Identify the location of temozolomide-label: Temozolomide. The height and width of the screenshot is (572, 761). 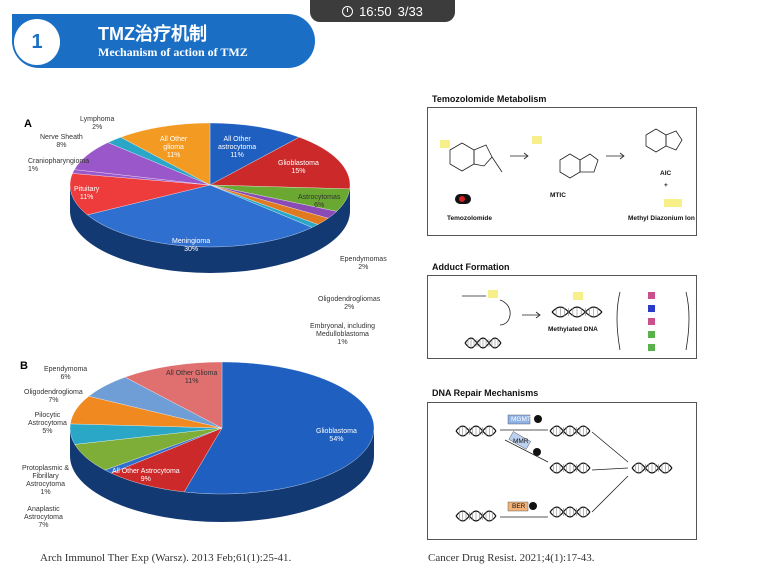
(470, 218).